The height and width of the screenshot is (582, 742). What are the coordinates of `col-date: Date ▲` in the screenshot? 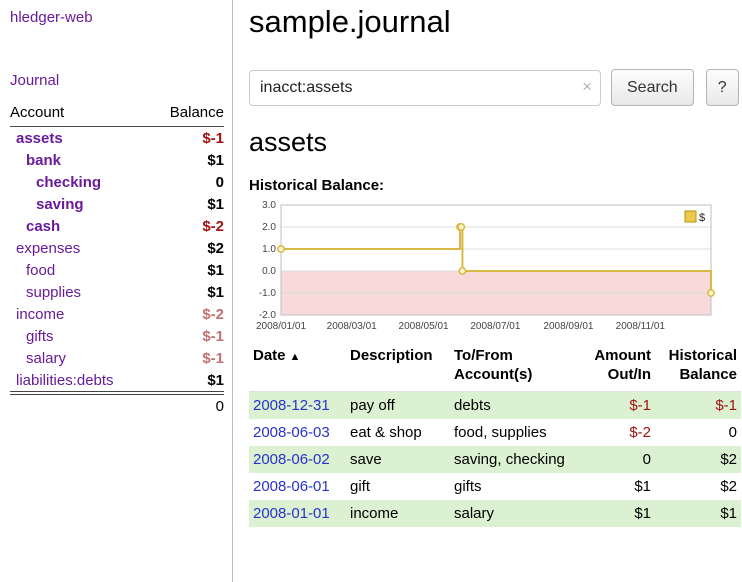 It's located at (297, 369).